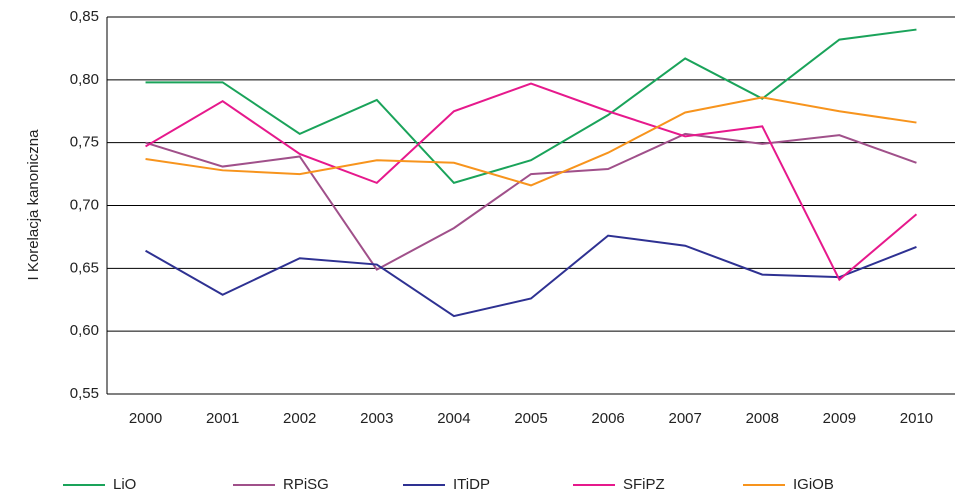 The width and height of the screenshot is (956, 495). What do you see at coordinates (376, 418) in the screenshot?
I see `x-tick-label: 2003` at bounding box center [376, 418].